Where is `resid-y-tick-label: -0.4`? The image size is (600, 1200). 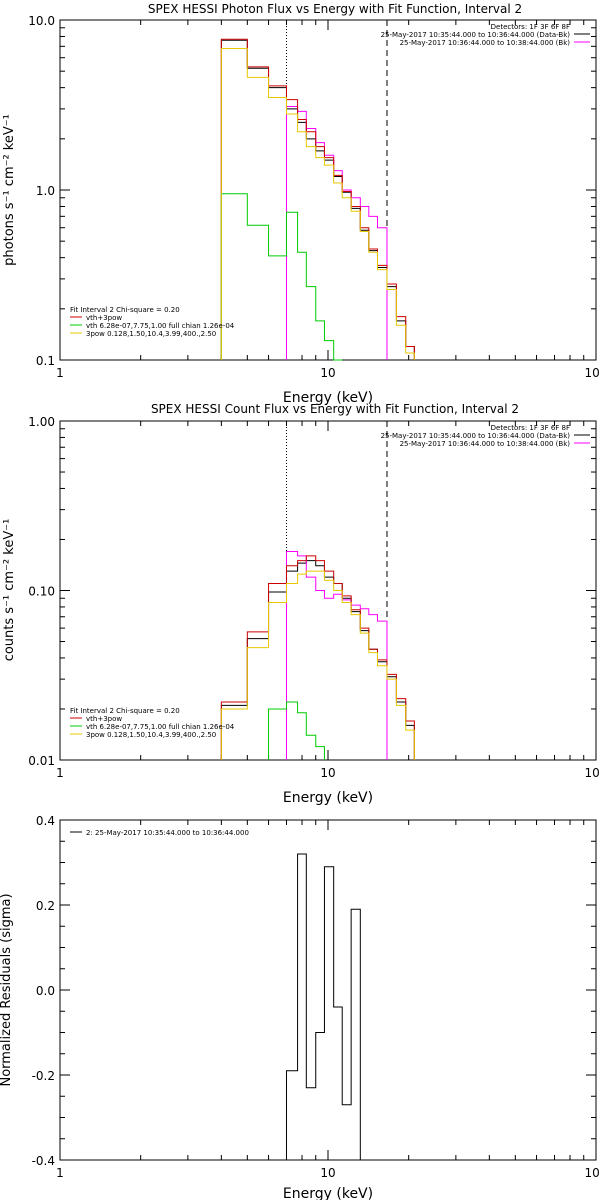 resid-y-tick-label: -0.4 is located at coordinates (43, 1161).